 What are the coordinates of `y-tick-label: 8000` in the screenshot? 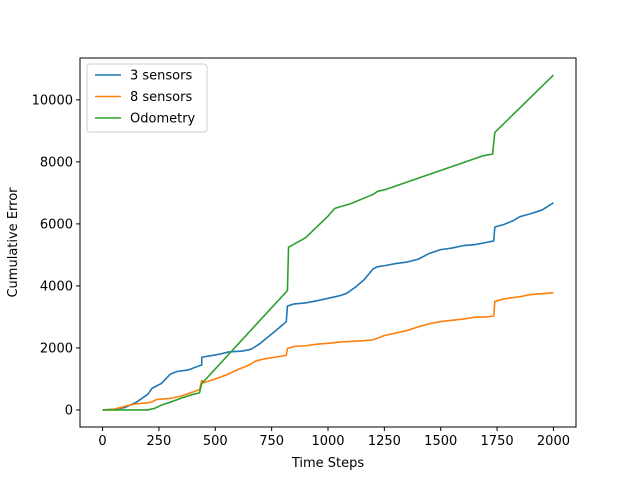 It's located at (56, 162).